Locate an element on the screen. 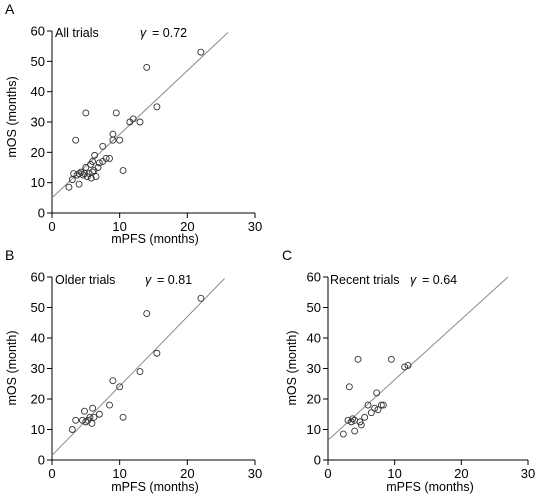  annotation-label: Recent trials is located at coordinates (364, 280).